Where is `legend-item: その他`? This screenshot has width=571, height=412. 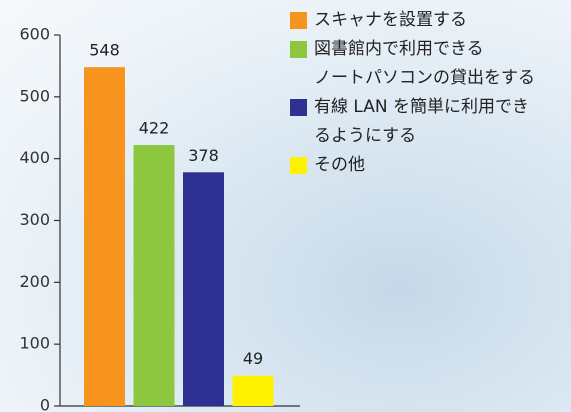
legend-item: その他 is located at coordinates (430, 165).